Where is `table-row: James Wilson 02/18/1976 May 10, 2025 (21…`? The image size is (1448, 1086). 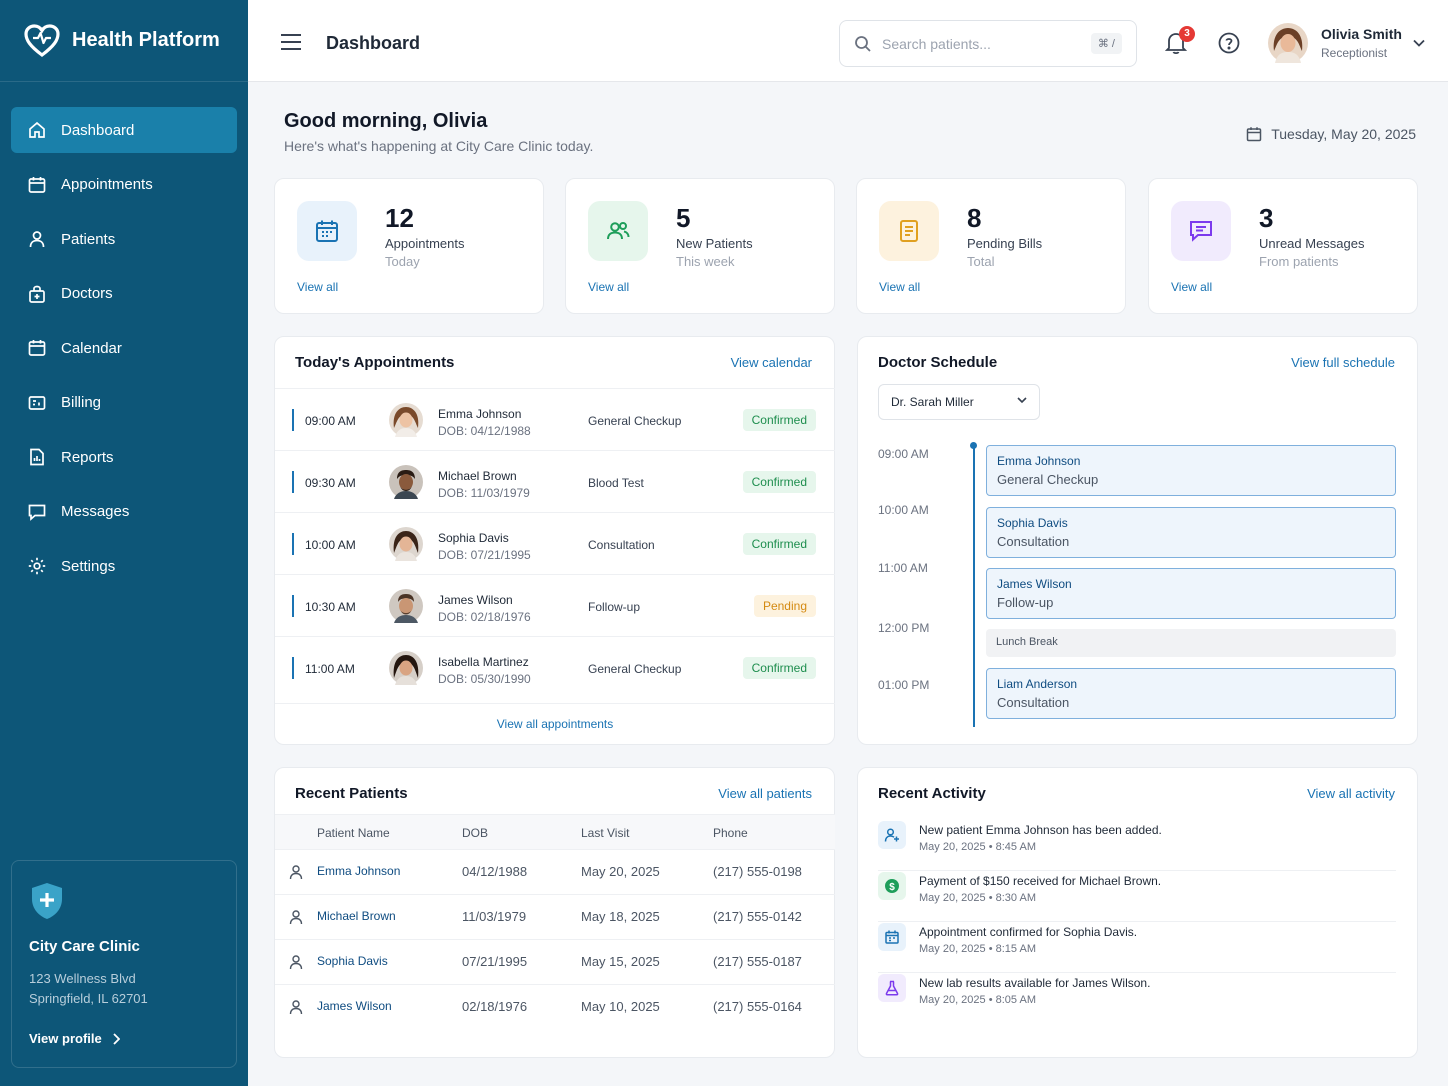 table-row: James Wilson 02/18/1976 May 10, 2025 (21… is located at coordinates (555, 1007).